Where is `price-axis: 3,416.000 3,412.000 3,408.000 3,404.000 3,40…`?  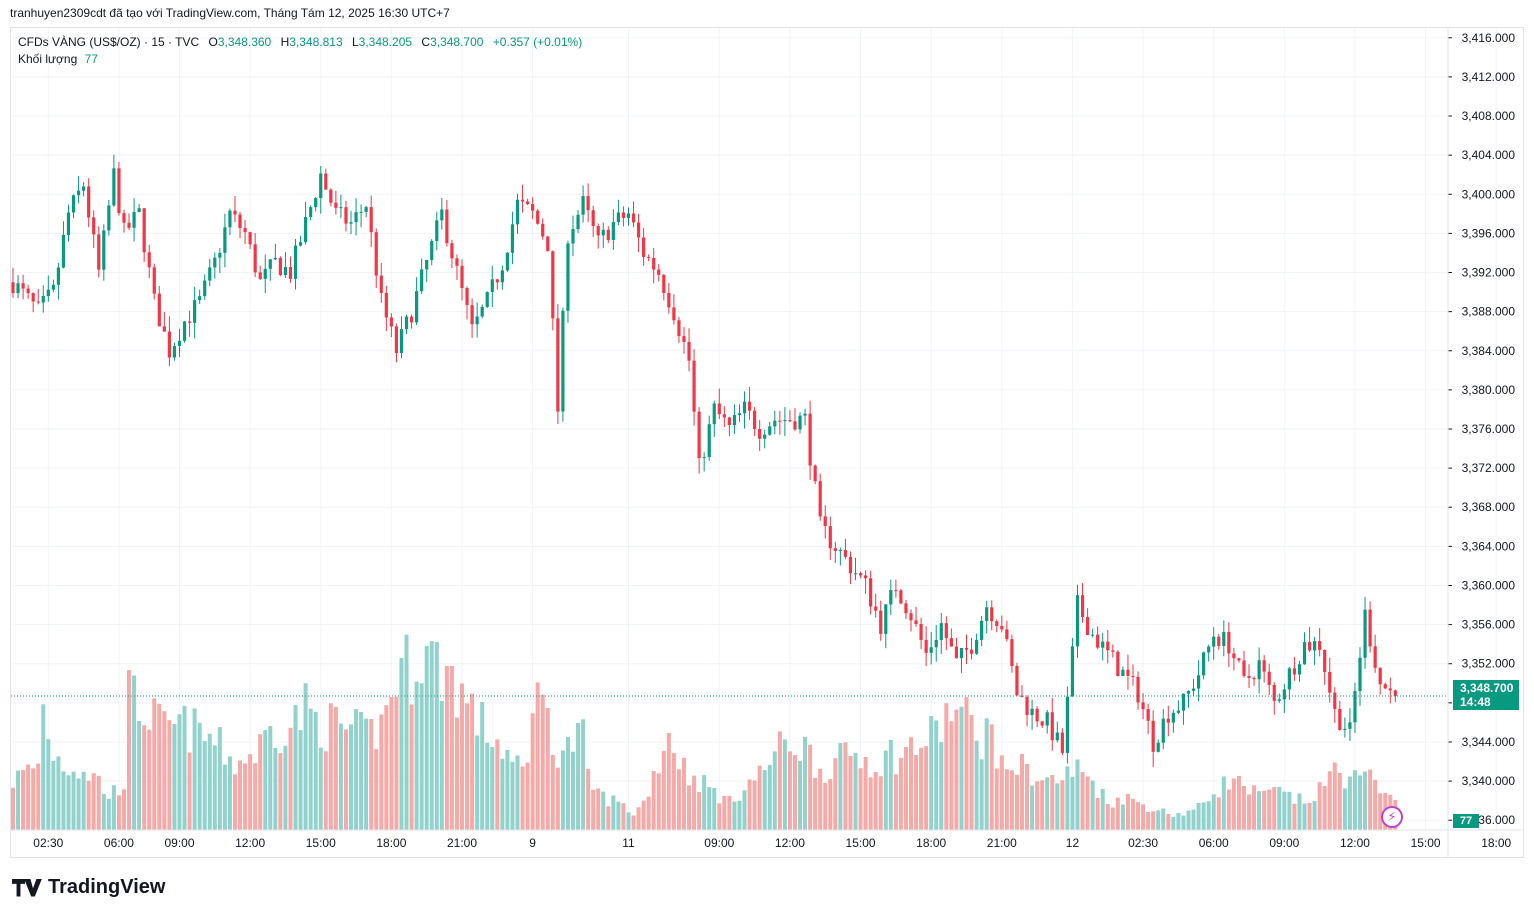 price-axis: 3,416.000 3,412.000 3,408.000 3,404.000 3,40… is located at coordinates (1481, 442).